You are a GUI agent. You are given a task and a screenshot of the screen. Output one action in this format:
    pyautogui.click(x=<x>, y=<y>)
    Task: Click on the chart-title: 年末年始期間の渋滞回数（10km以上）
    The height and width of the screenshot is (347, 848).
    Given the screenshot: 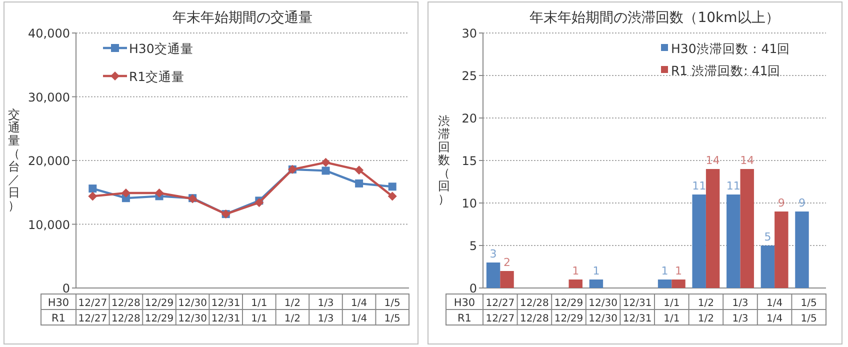 What is the action you would take?
    pyautogui.click(x=655, y=18)
    